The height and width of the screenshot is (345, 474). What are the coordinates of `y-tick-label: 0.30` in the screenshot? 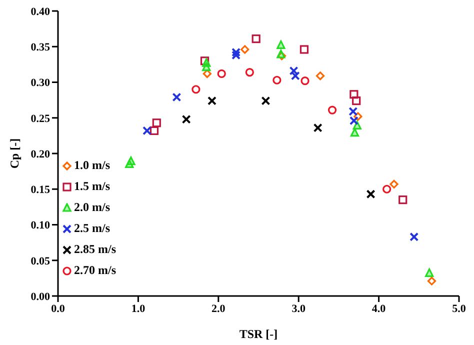 It's located at (40, 83).